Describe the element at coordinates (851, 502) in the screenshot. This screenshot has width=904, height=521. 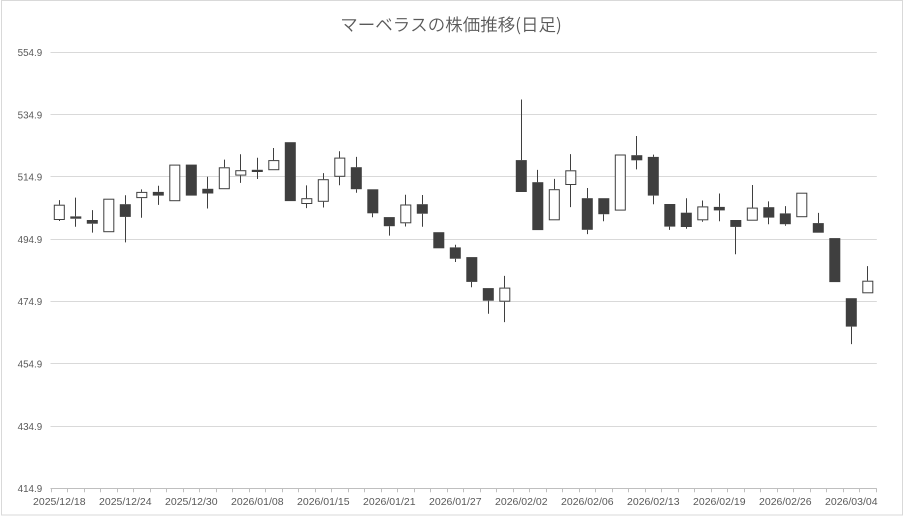
I see `svg-text: 2026/03/04` at that location.